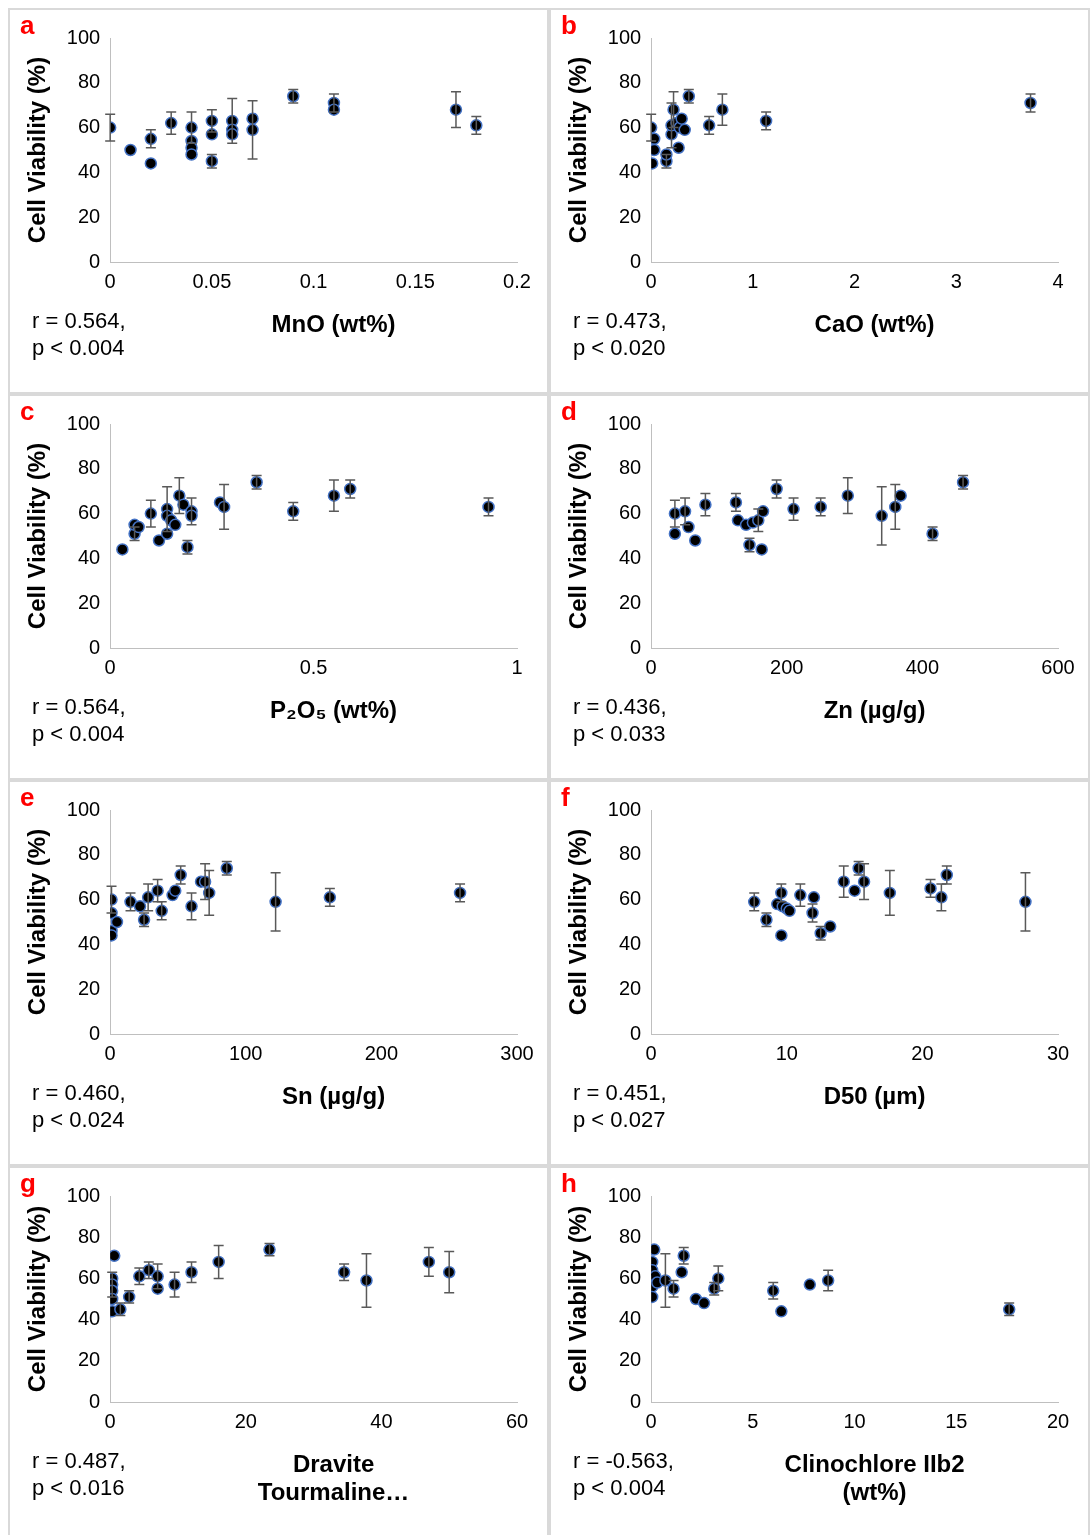 Image resolution: width=1090 pixels, height=1535 pixels. What do you see at coordinates (565, 797) in the screenshot?
I see `chart-title: f` at bounding box center [565, 797].